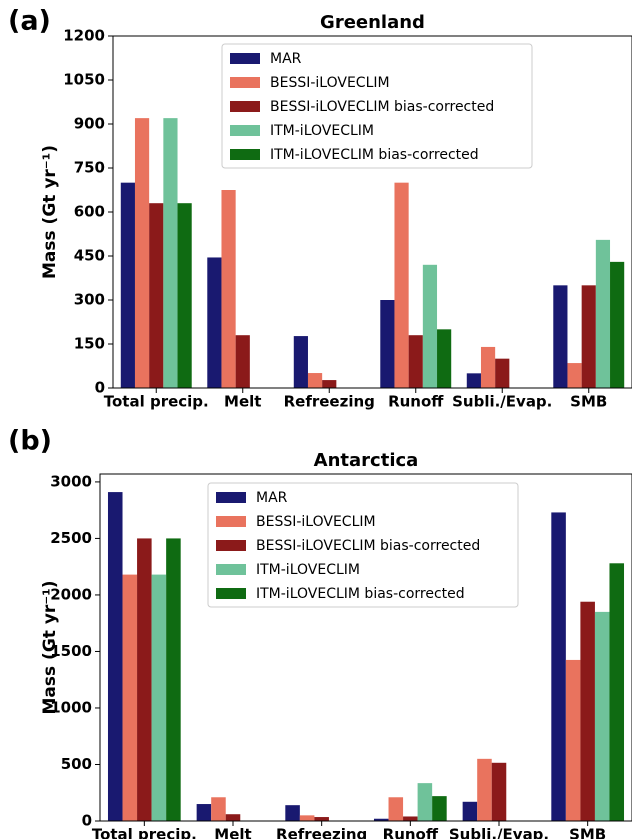 The image size is (632, 839). What do you see at coordinates (89, 300) in the screenshot?
I see `y-tick-label: 300` at bounding box center [89, 300].